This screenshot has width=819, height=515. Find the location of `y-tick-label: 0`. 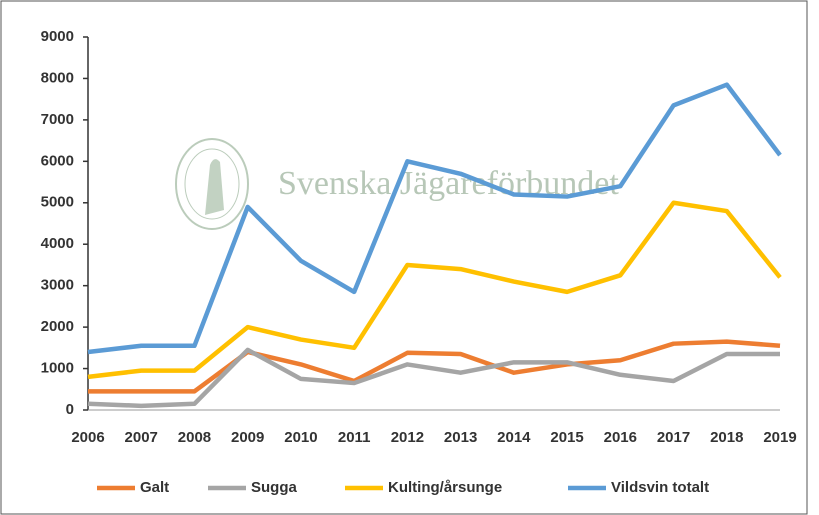

y-tick-label: 0 is located at coordinates (70, 409).